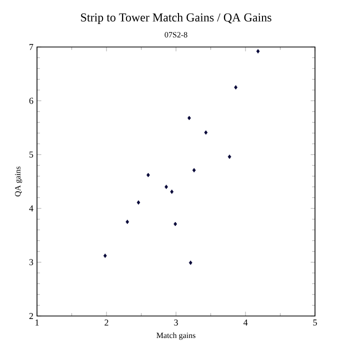 This screenshot has width=350, height=350. What do you see at coordinates (176, 323) in the screenshot?
I see `x-tick-label: 3` at bounding box center [176, 323].